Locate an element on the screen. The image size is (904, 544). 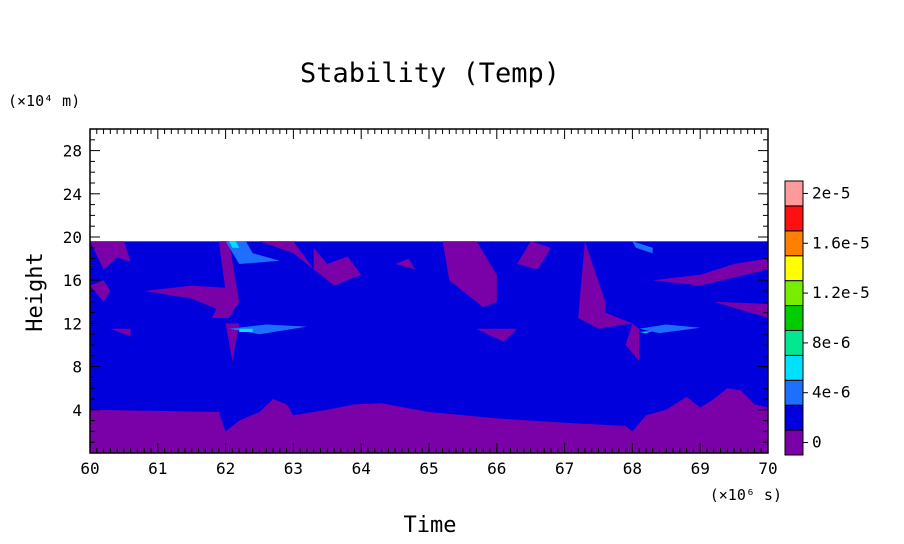
chart-title: Stability (Temp) is located at coordinates (430, 73).